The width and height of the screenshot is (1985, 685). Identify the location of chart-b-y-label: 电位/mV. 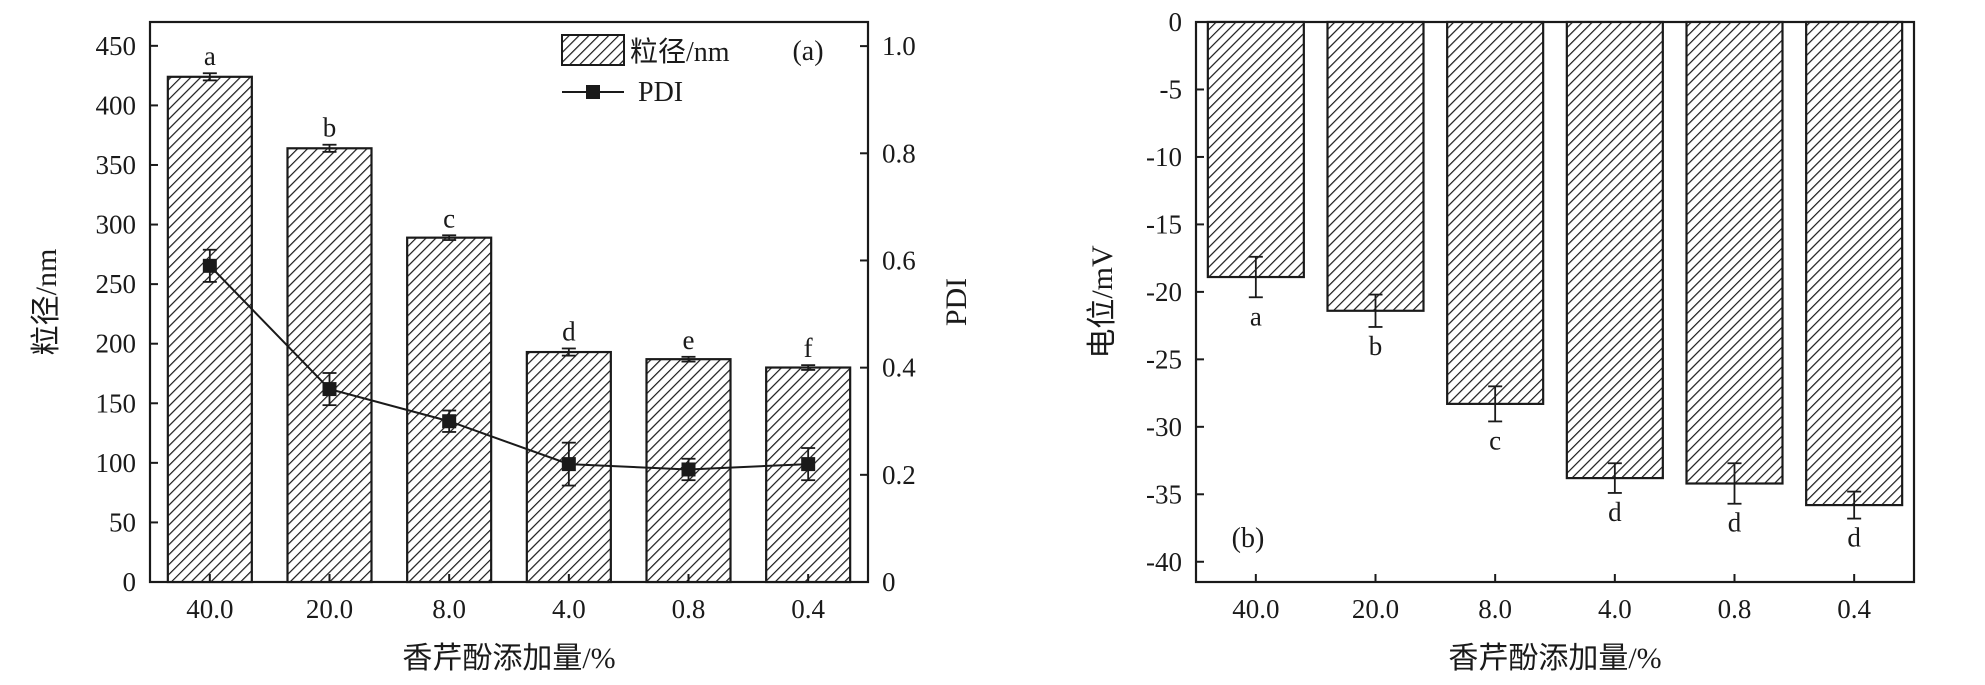
(1102, 302).